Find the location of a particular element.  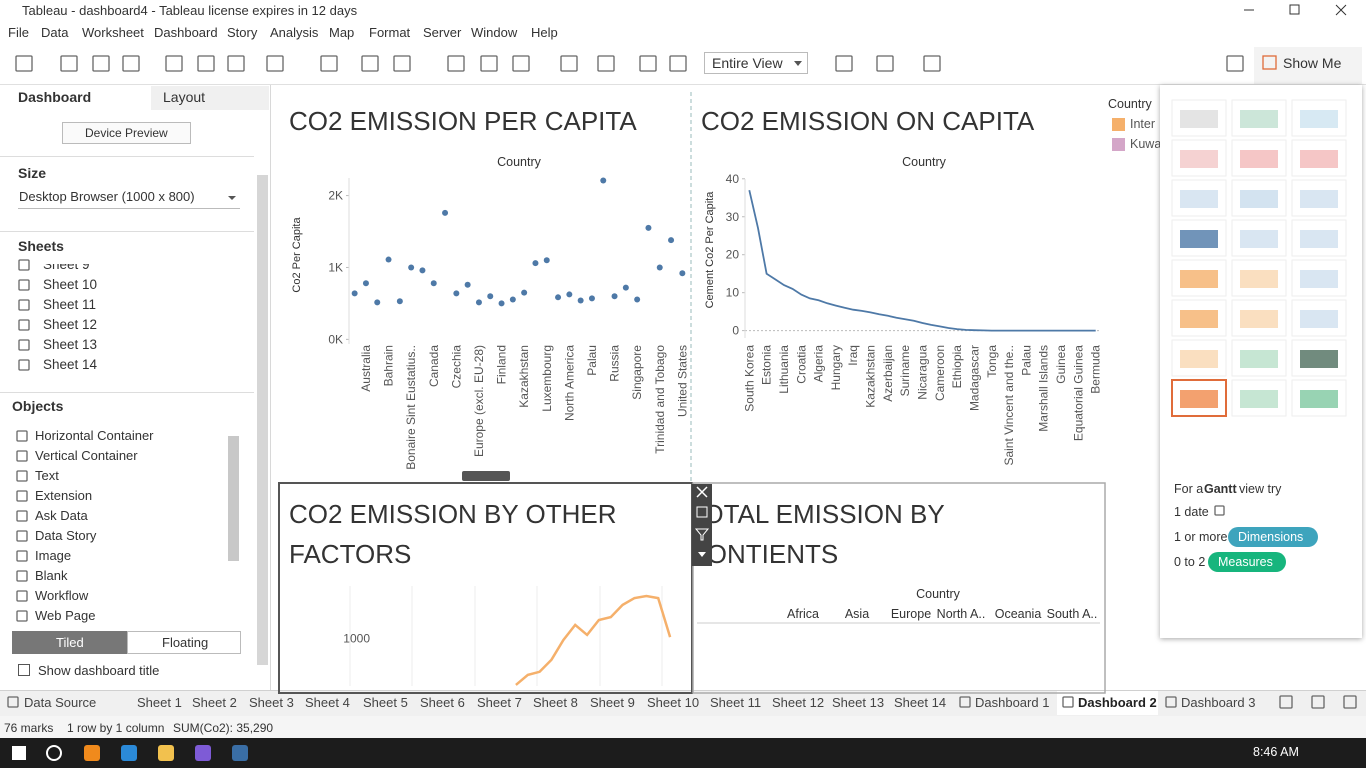

sheet-tab: Sheet 1 is located at coordinates (159, 702).